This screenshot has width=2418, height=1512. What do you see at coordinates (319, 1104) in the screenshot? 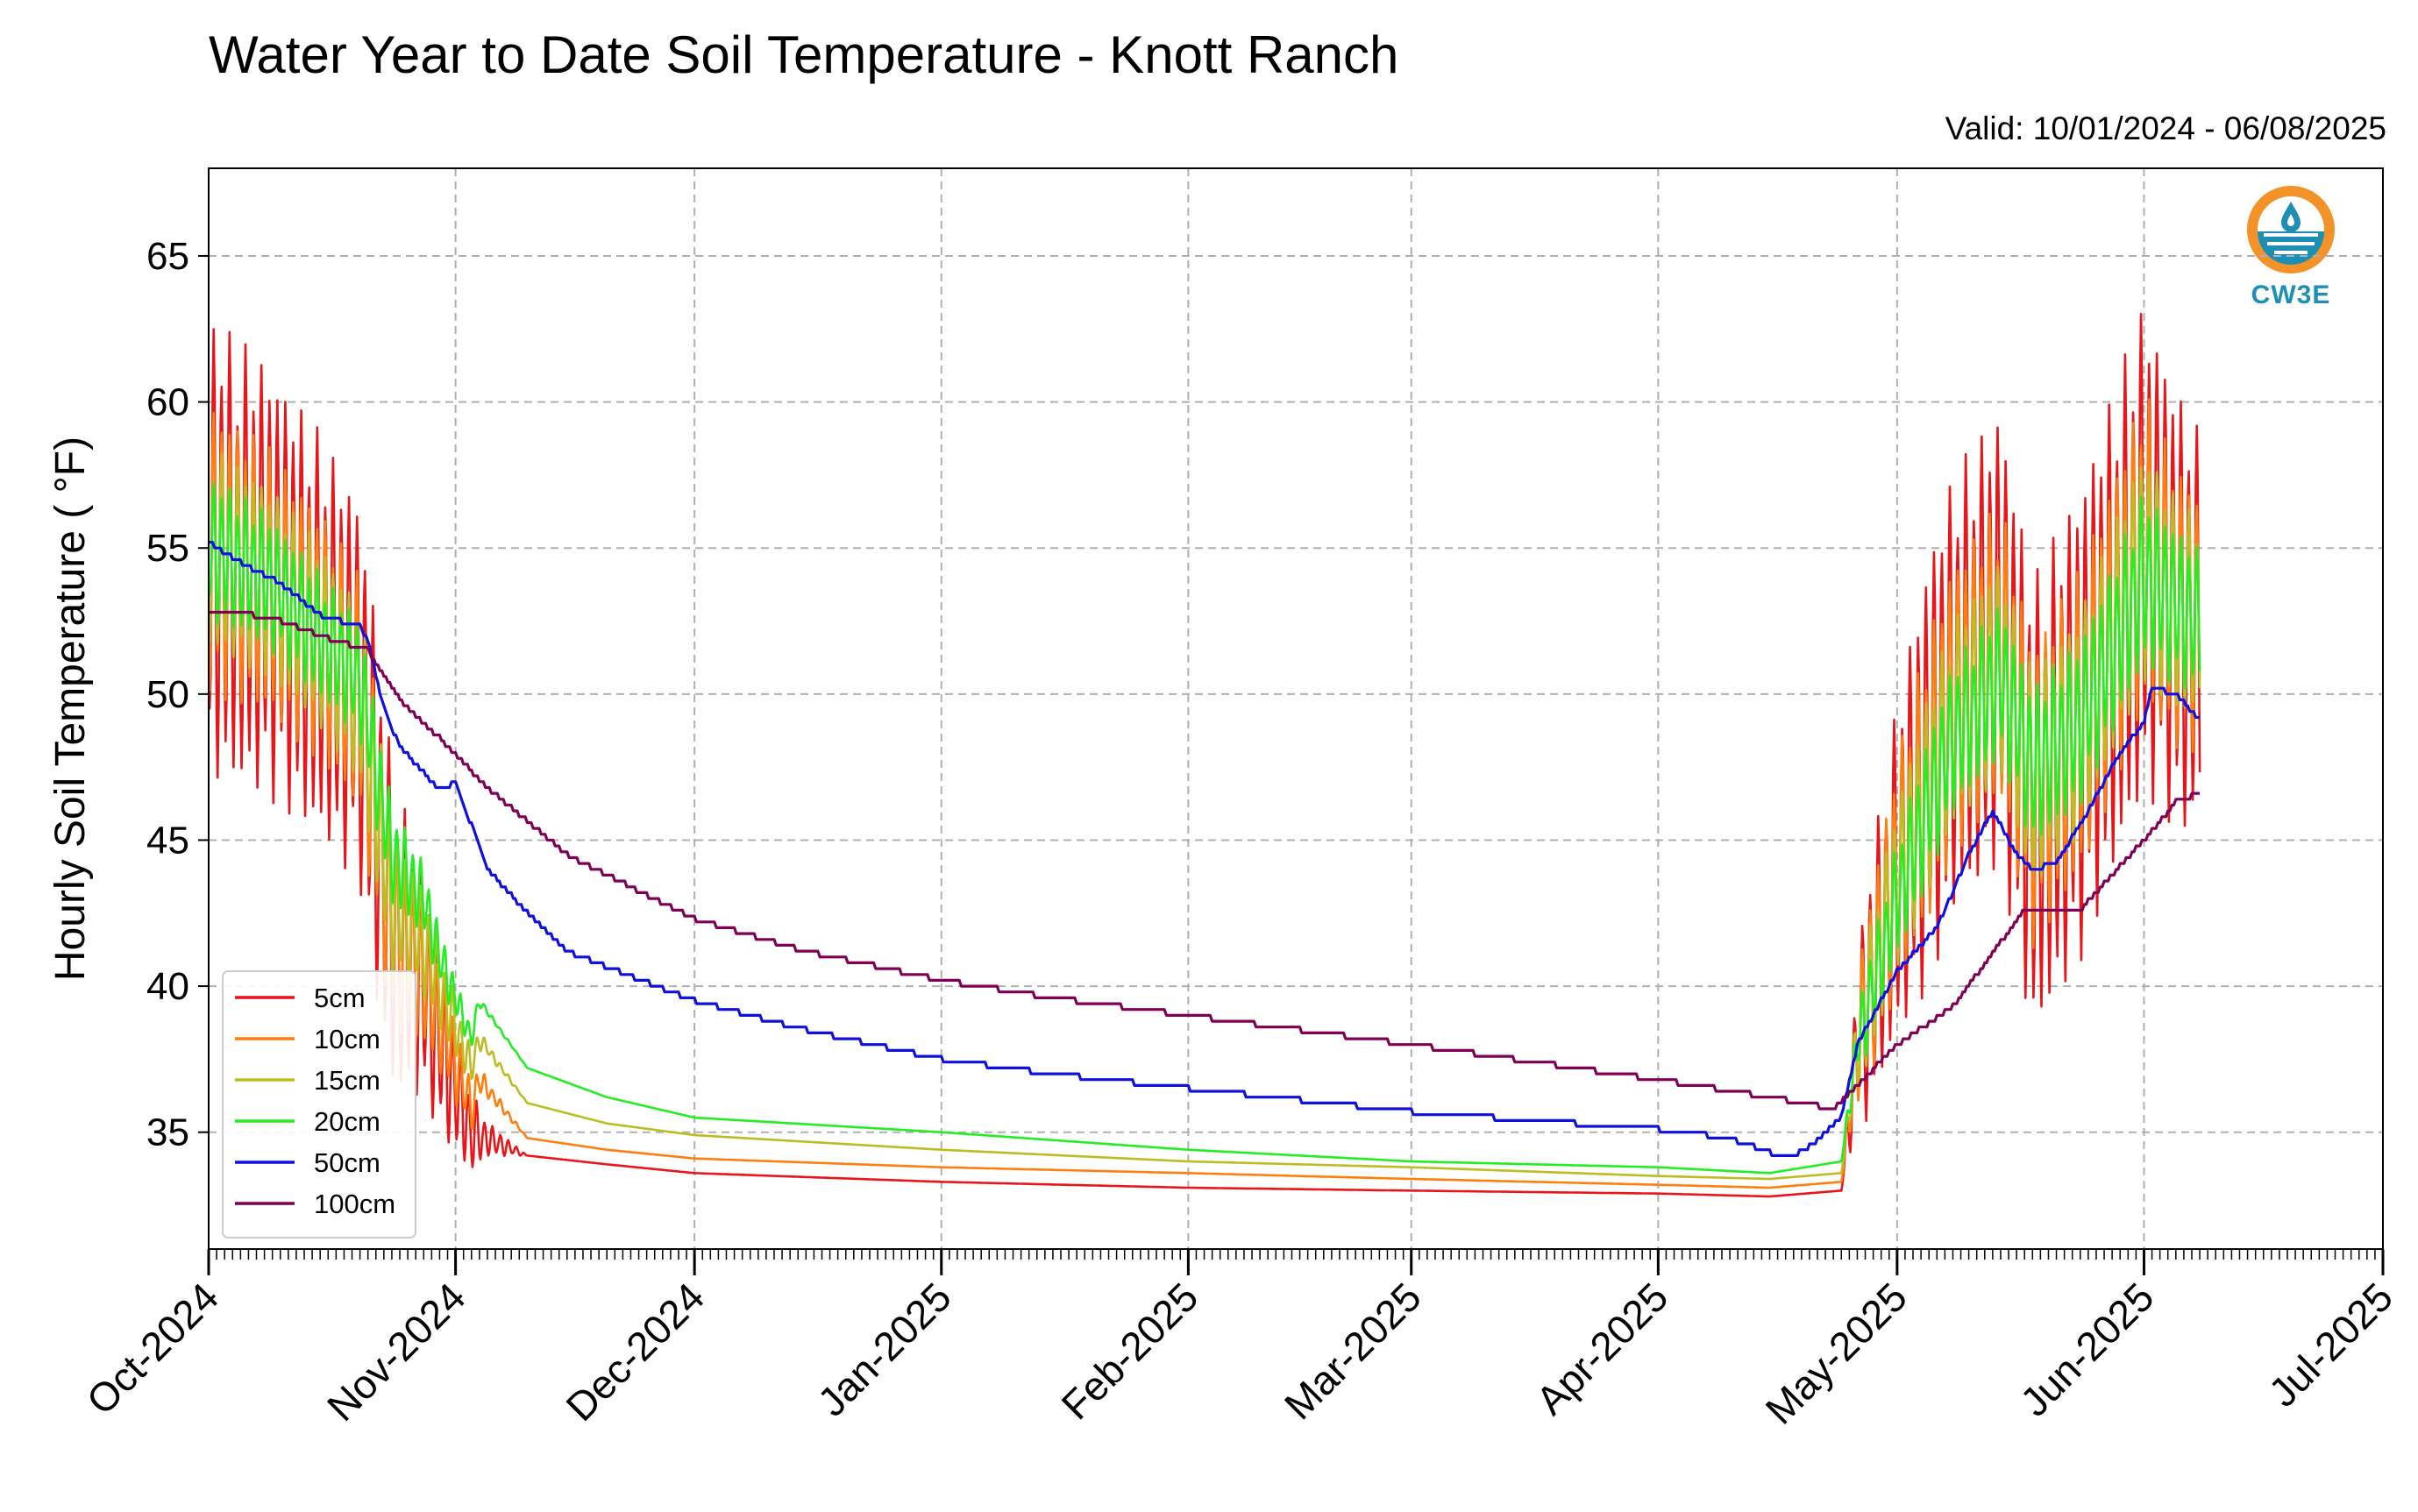
I see `legend: 5cm 10cm 15cm 20cm 50cm 100cm` at bounding box center [319, 1104].